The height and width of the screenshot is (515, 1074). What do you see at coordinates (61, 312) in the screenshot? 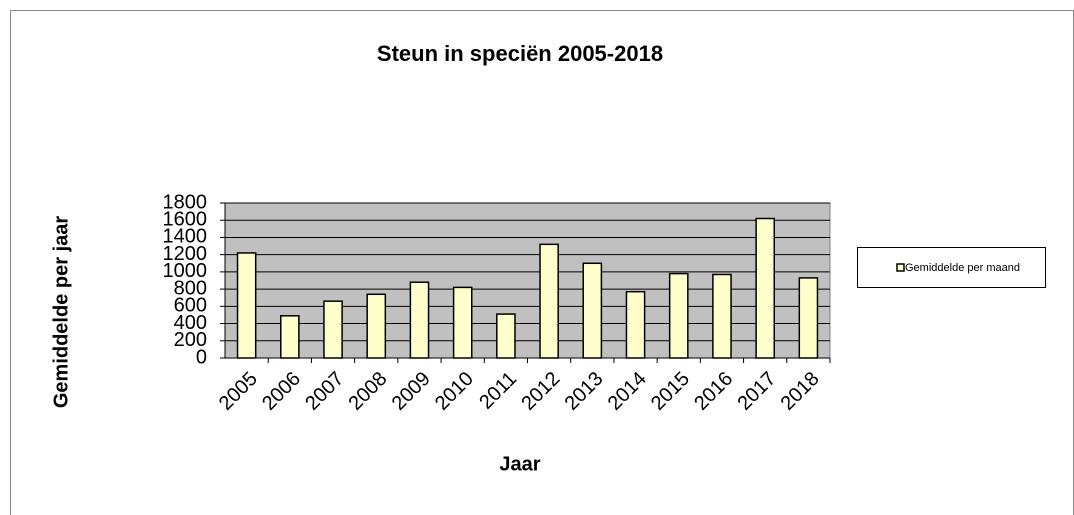
I see `y-axis-label: Gemiddelde per jaar` at bounding box center [61, 312].